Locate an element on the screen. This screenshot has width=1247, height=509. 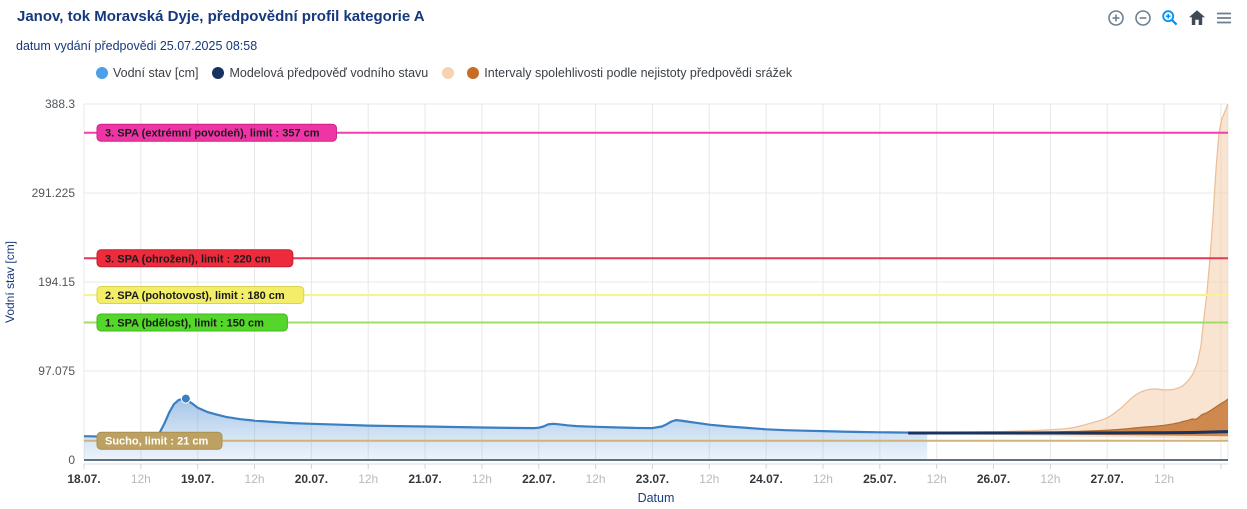
annotation-2: 2. SPA (pohotovost), limit : 180 cm is located at coordinates (656, 294).